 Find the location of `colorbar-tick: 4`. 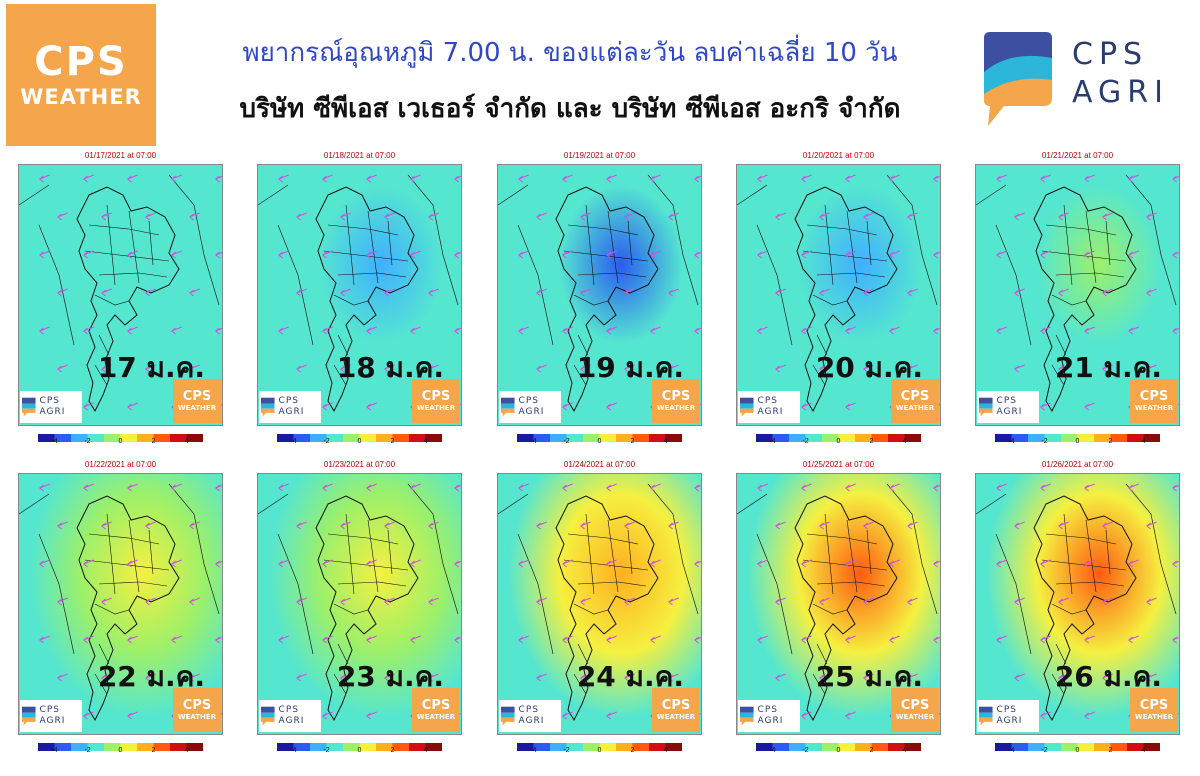

colorbar-tick: 4 is located at coordinates (665, 441).